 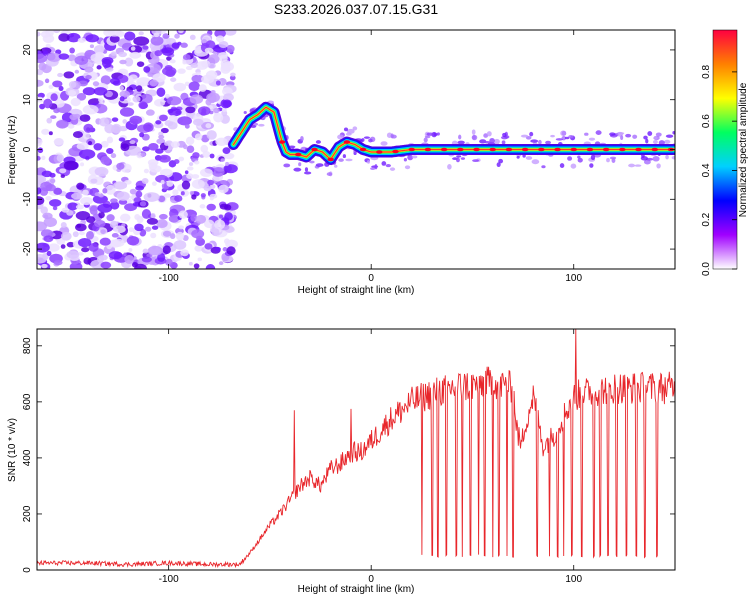 What do you see at coordinates (573, 579) in the screenshot?
I see `x-tick-label: 100` at bounding box center [573, 579].